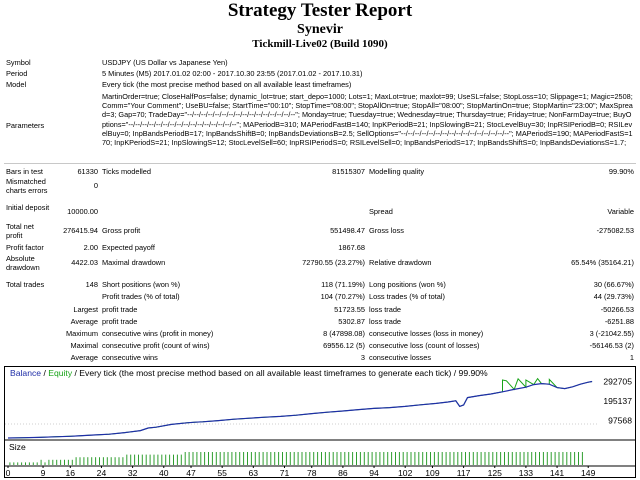 The height and width of the screenshot is (480, 640). What do you see at coordinates (84, 262) in the screenshot?
I see `abs-dd-value: 4422.03` at bounding box center [84, 262].